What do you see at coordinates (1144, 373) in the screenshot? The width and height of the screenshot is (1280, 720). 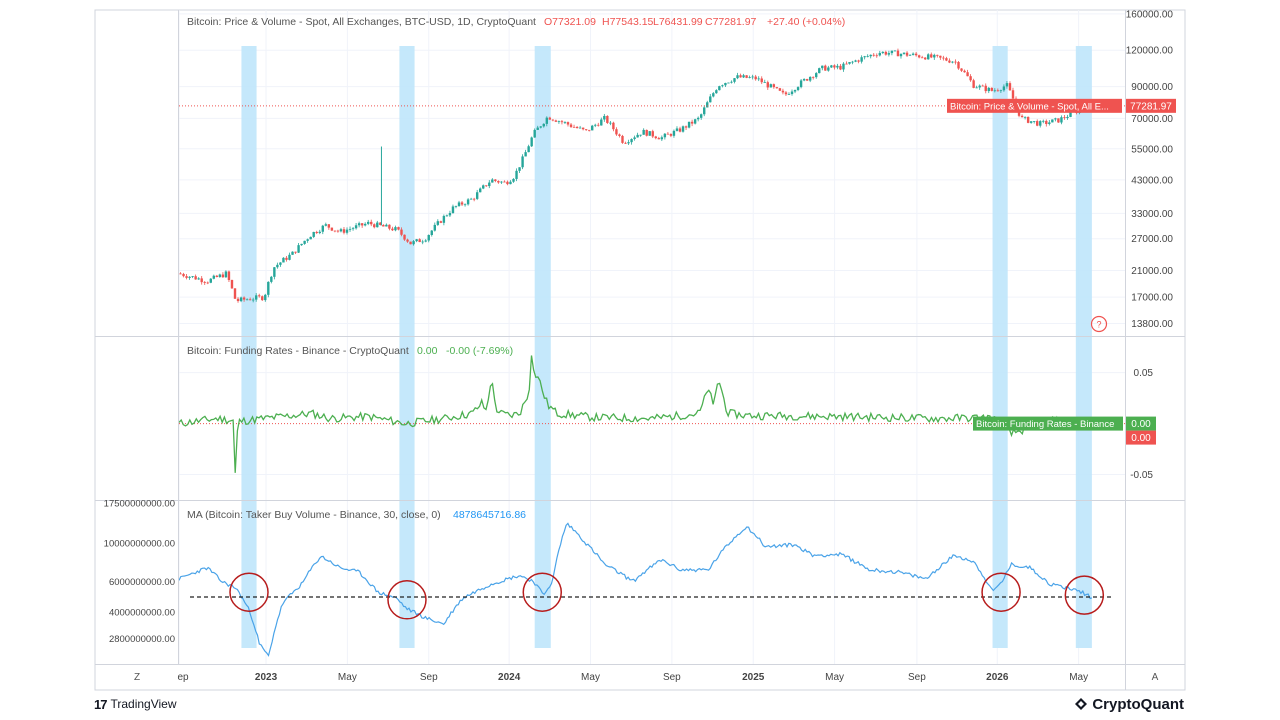 I see `funding-tick-label: 0.05` at bounding box center [1144, 373].